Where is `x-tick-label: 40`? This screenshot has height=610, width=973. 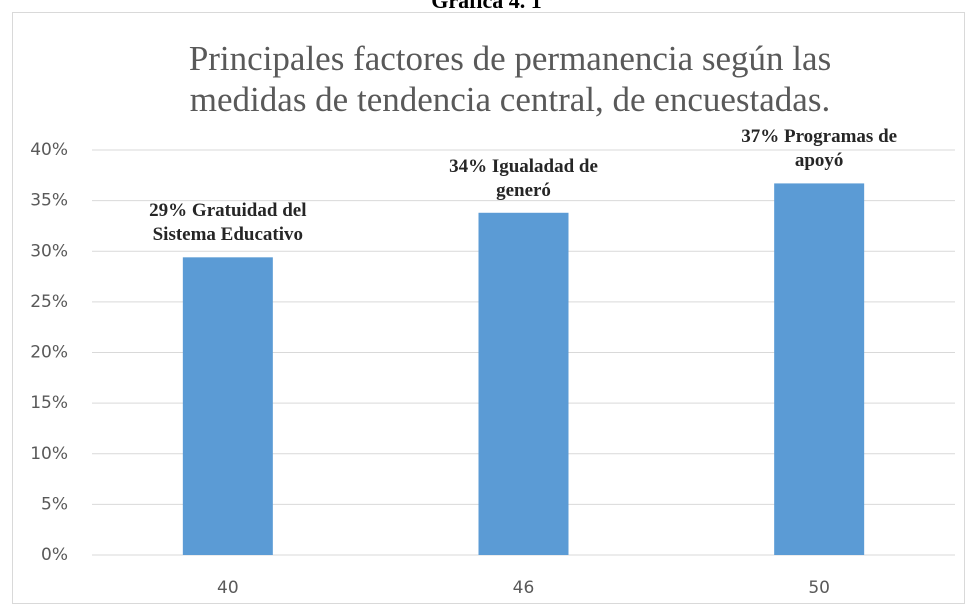 x-tick-label: 40 is located at coordinates (228, 588).